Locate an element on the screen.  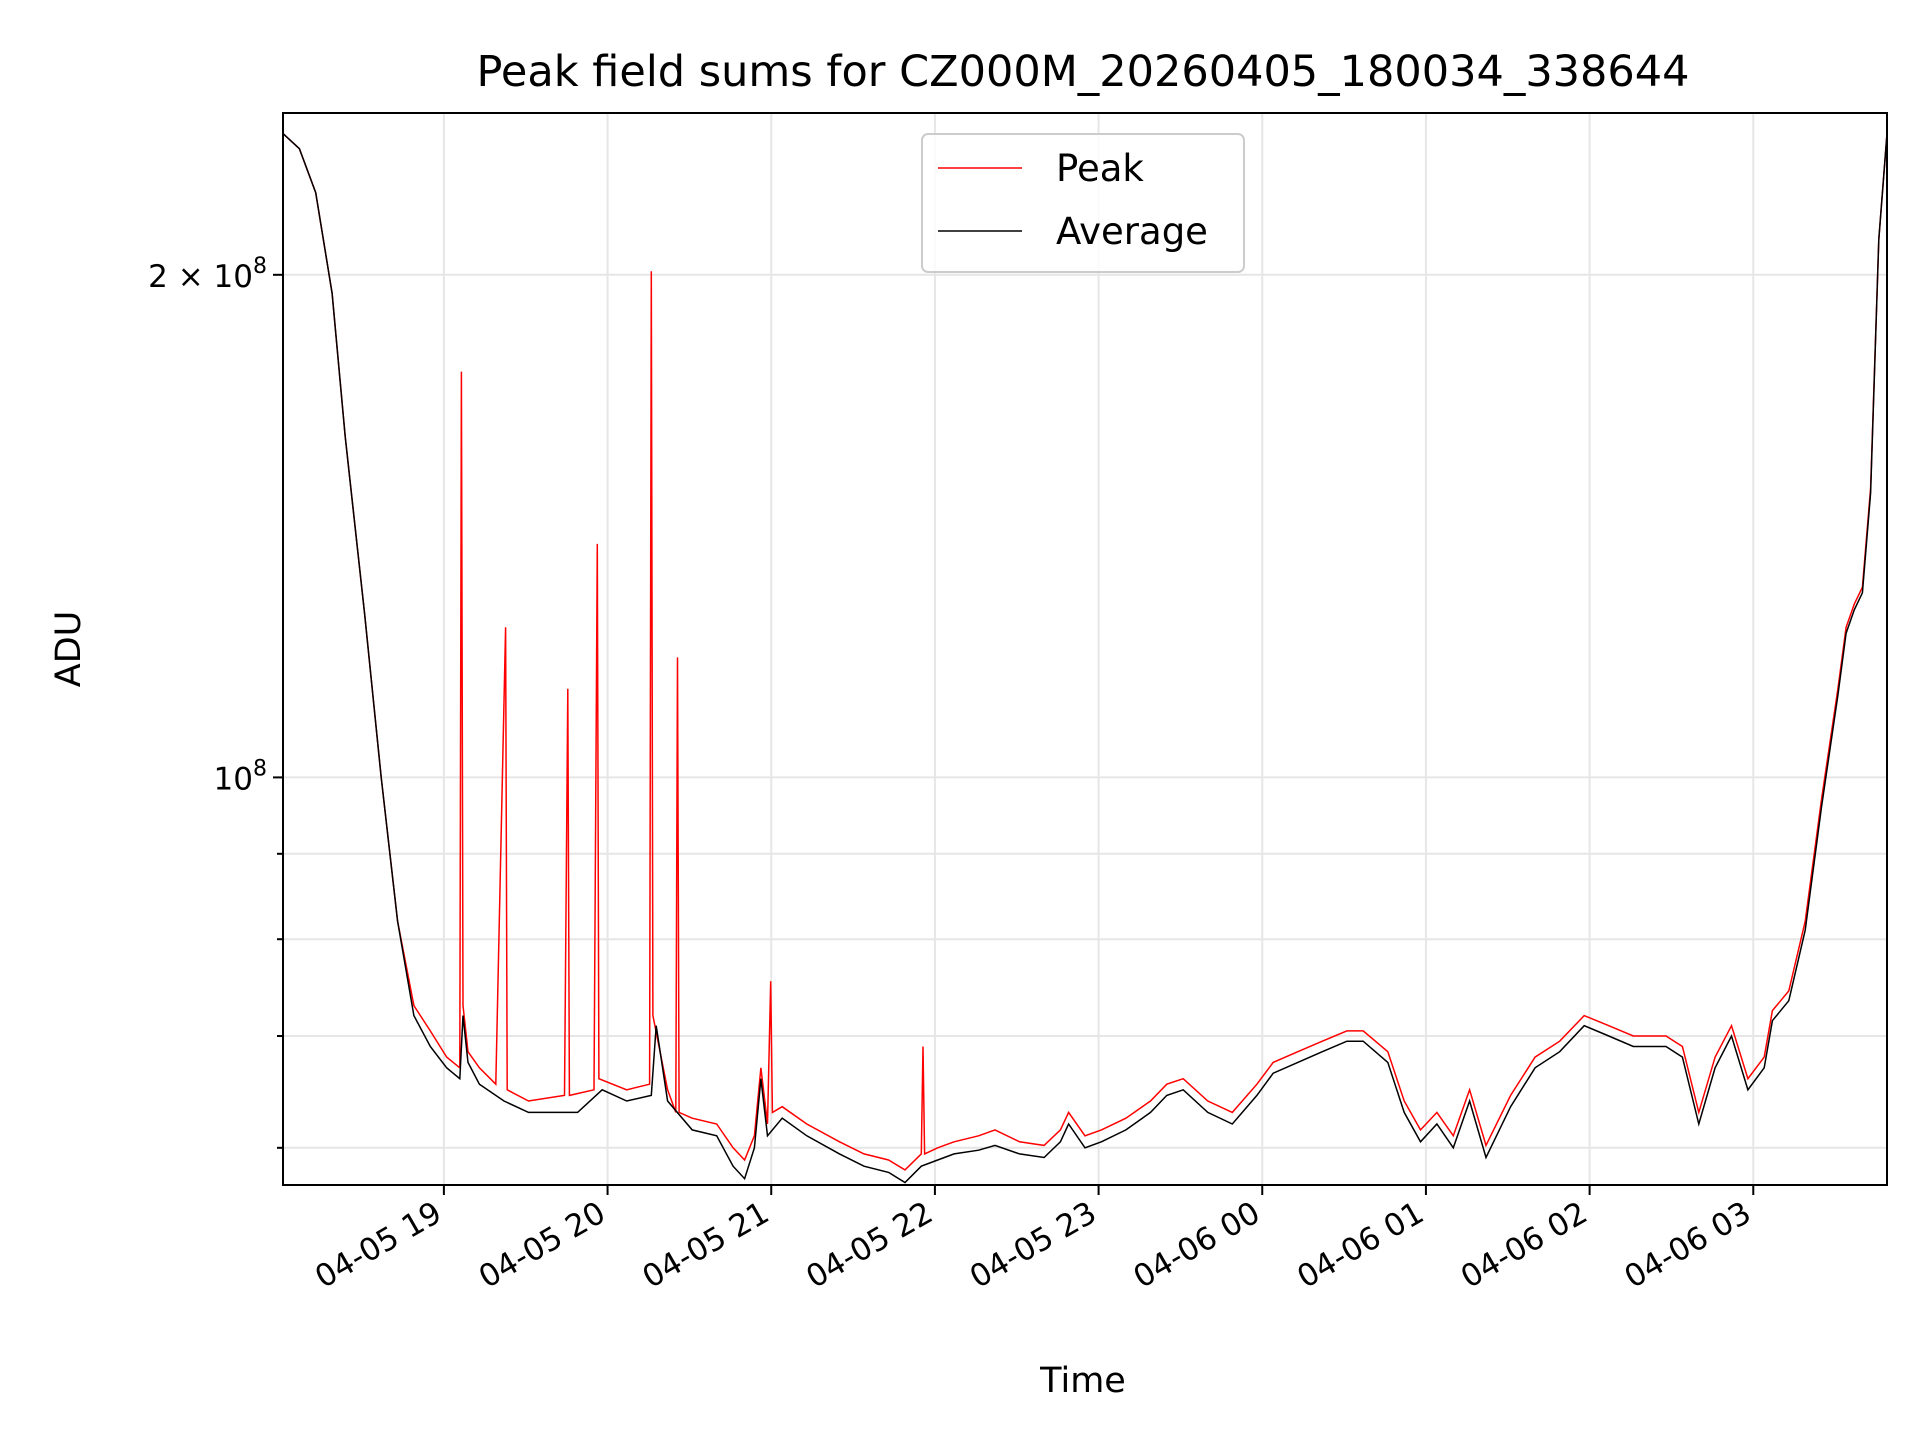
y-axis: 108 2 × 108 is located at coordinates (215, 701).